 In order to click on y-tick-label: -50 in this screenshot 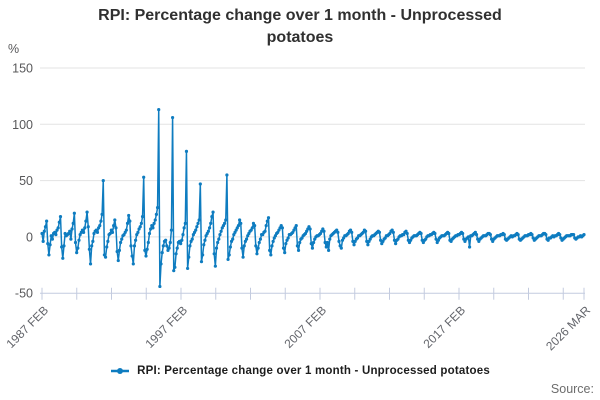, I will do `click(24, 294)`.